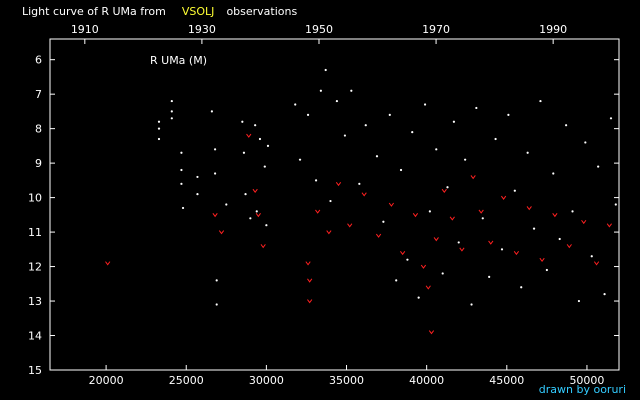 The height and width of the screenshot is (400, 640). Describe the element at coordinates (266, 380) in the screenshot. I see `x-tick-label: 30000` at that location.